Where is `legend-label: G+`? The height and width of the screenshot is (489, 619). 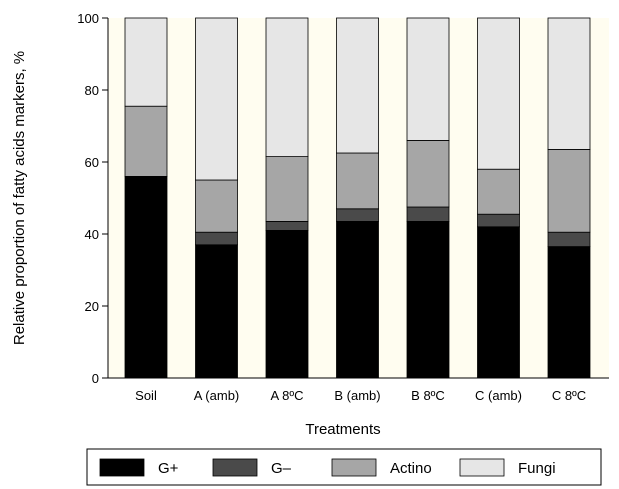 legend-label: G+ is located at coordinates (168, 468).